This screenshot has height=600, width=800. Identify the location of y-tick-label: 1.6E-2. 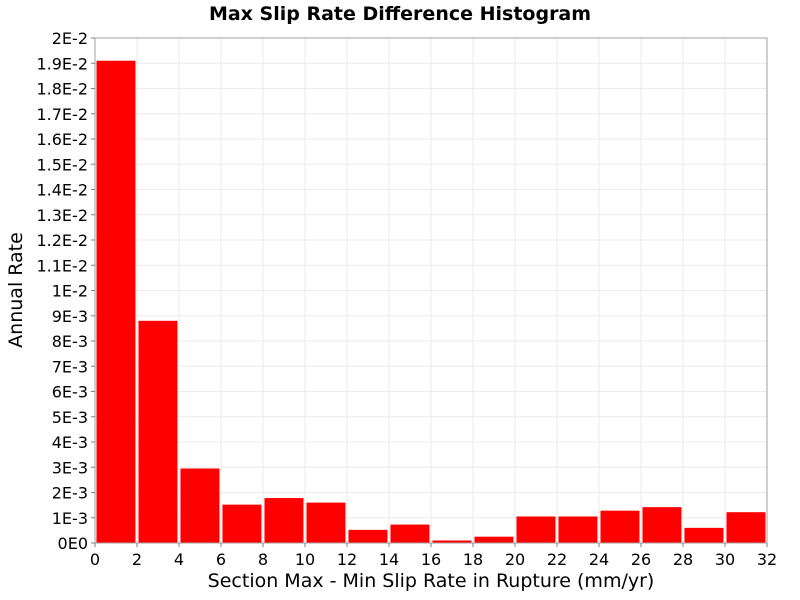
(62, 139).